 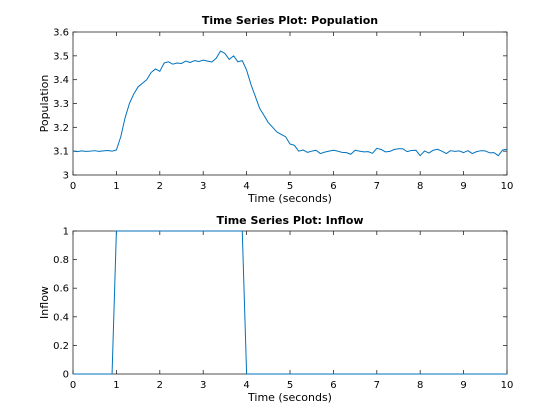 What do you see at coordinates (289, 220) in the screenshot?
I see `inflow-chart-title: Time Series Plot: Inflow` at bounding box center [289, 220].